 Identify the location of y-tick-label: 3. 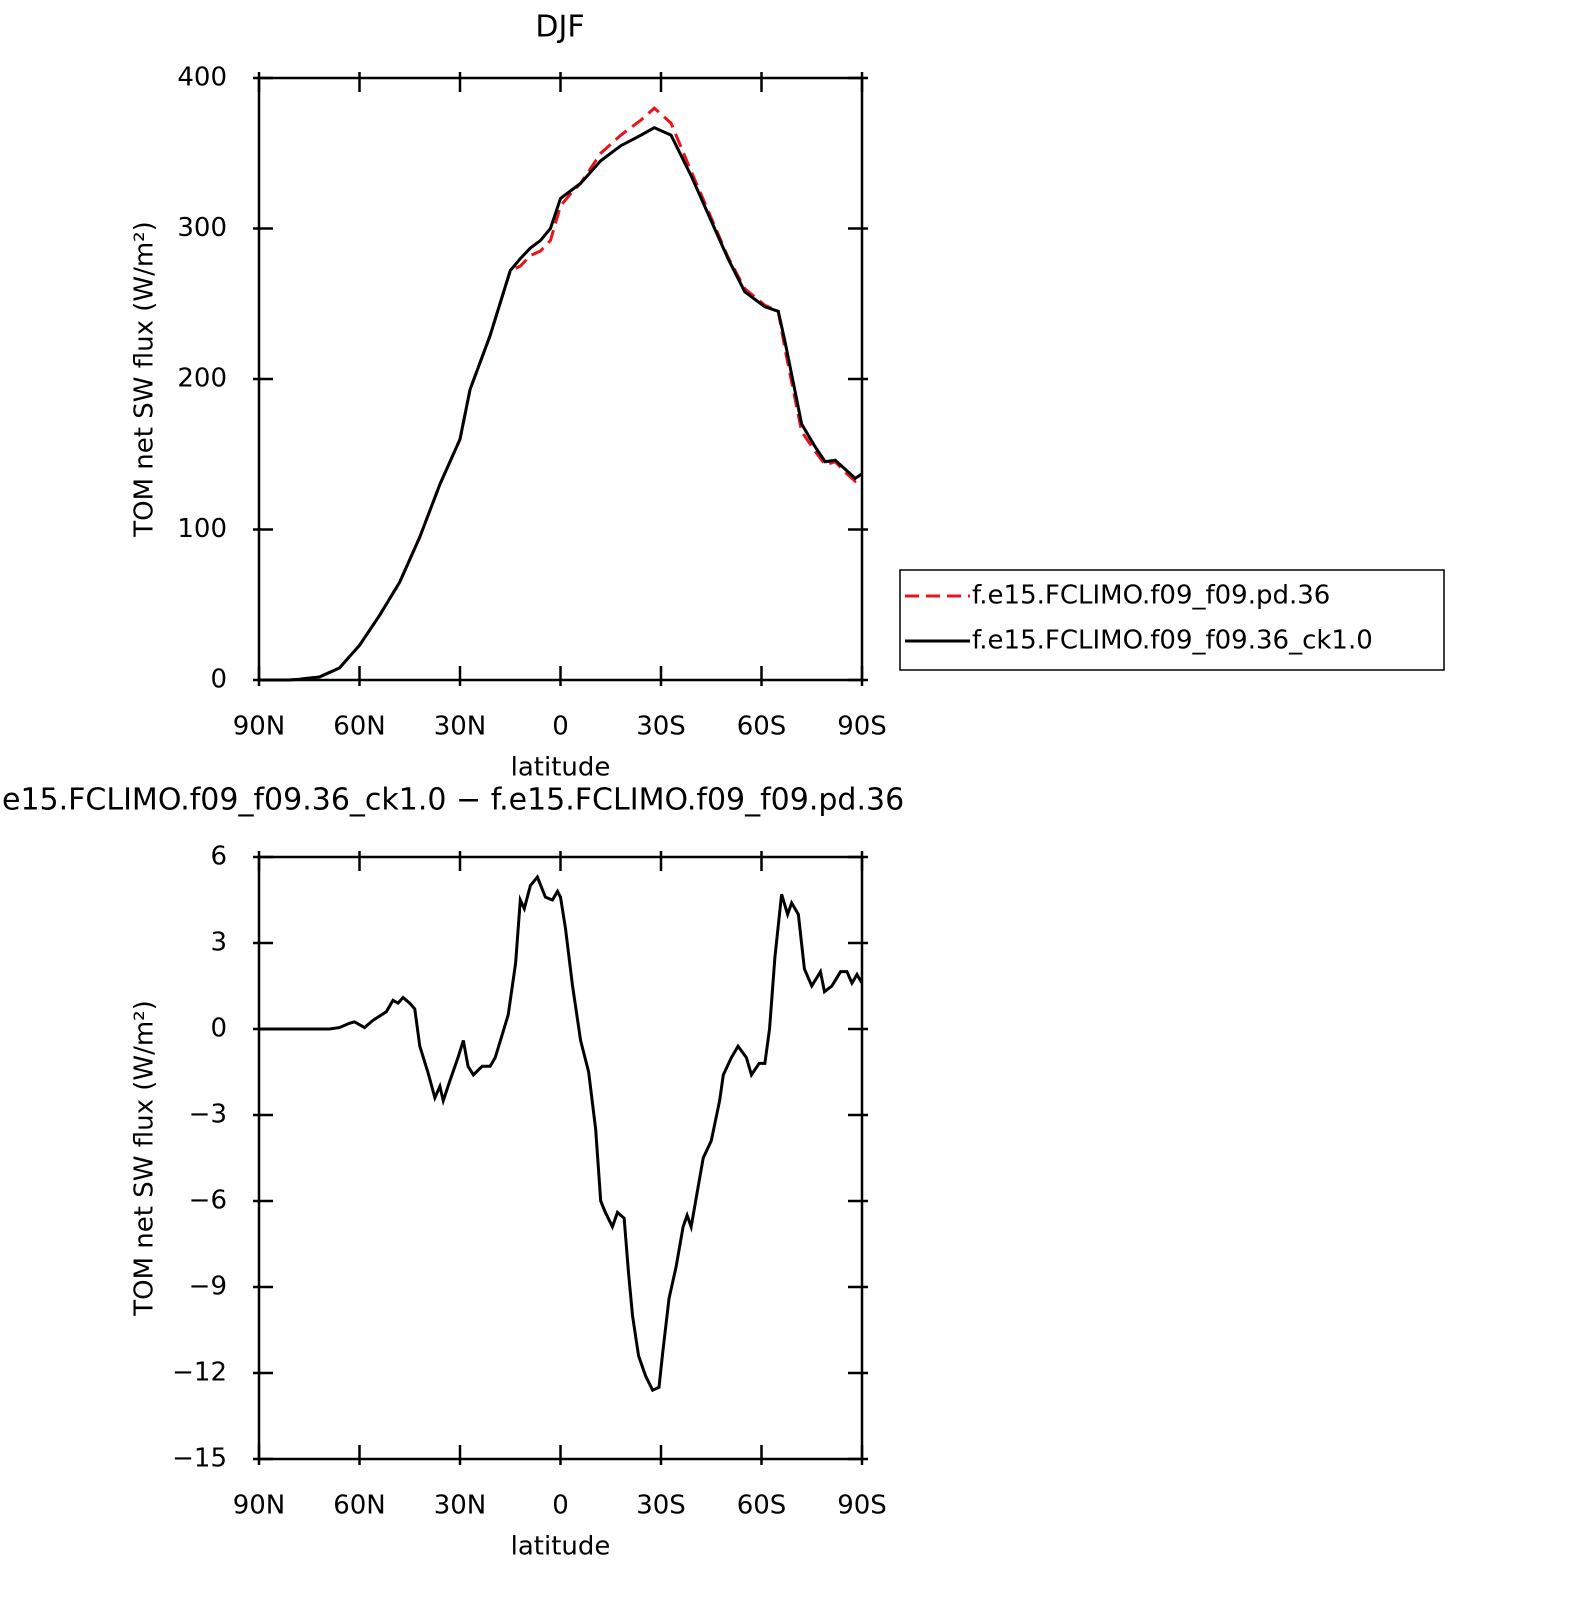
(218, 943).